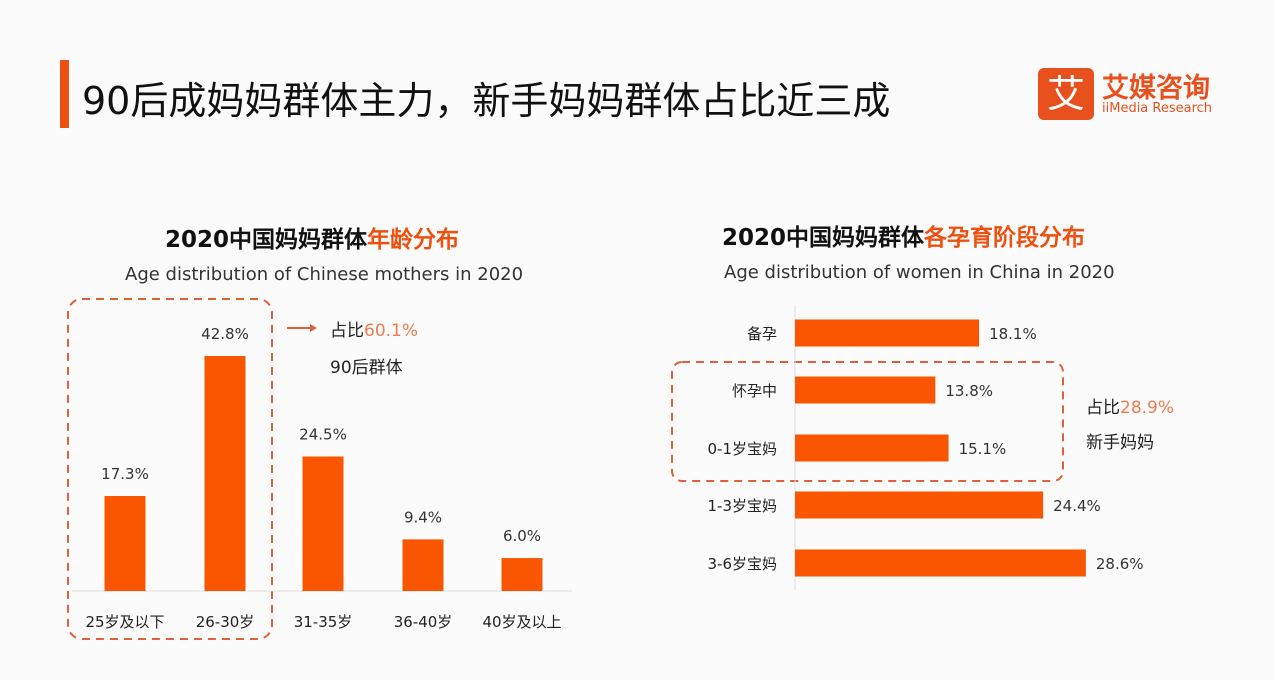 The image size is (1274, 680). What do you see at coordinates (743, 506) in the screenshot?
I see `category-label-3: 1-3岁宝妈` at bounding box center [743, 506].